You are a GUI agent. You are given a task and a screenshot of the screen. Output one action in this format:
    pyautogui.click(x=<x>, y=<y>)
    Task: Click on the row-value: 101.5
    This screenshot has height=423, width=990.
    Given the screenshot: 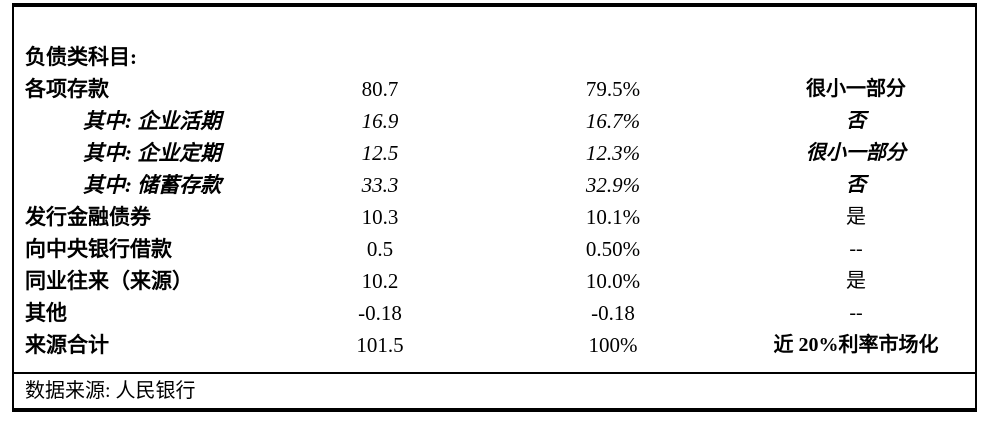 What is the action you would take?
    pyautogui.click(x=380, y=345)
    